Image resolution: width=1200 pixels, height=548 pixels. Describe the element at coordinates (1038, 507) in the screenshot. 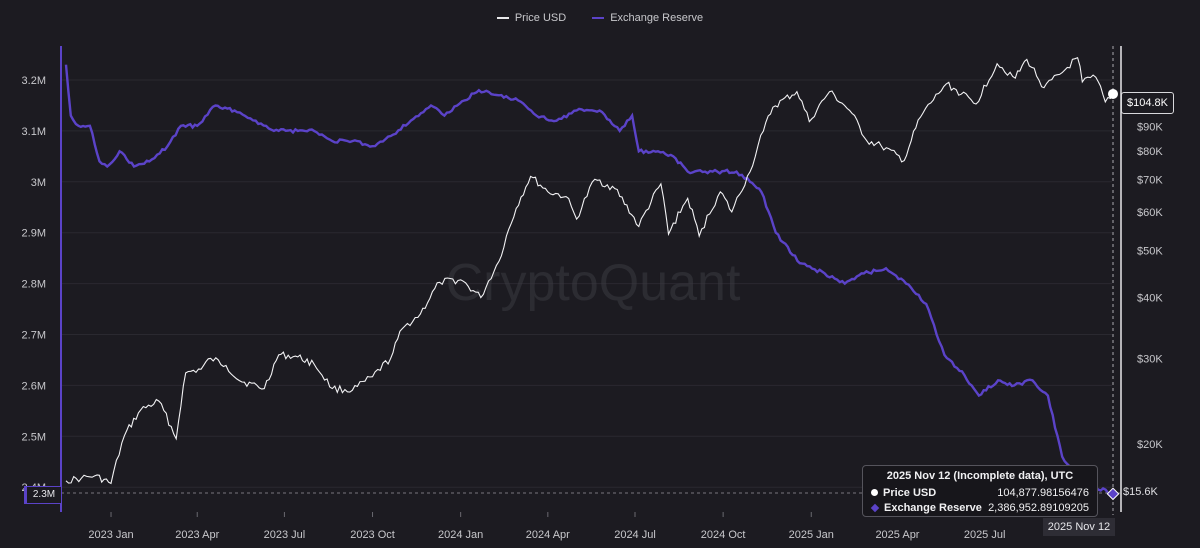

I see `tooltip-reserve-value: 2,386,952.89109205` at that location.